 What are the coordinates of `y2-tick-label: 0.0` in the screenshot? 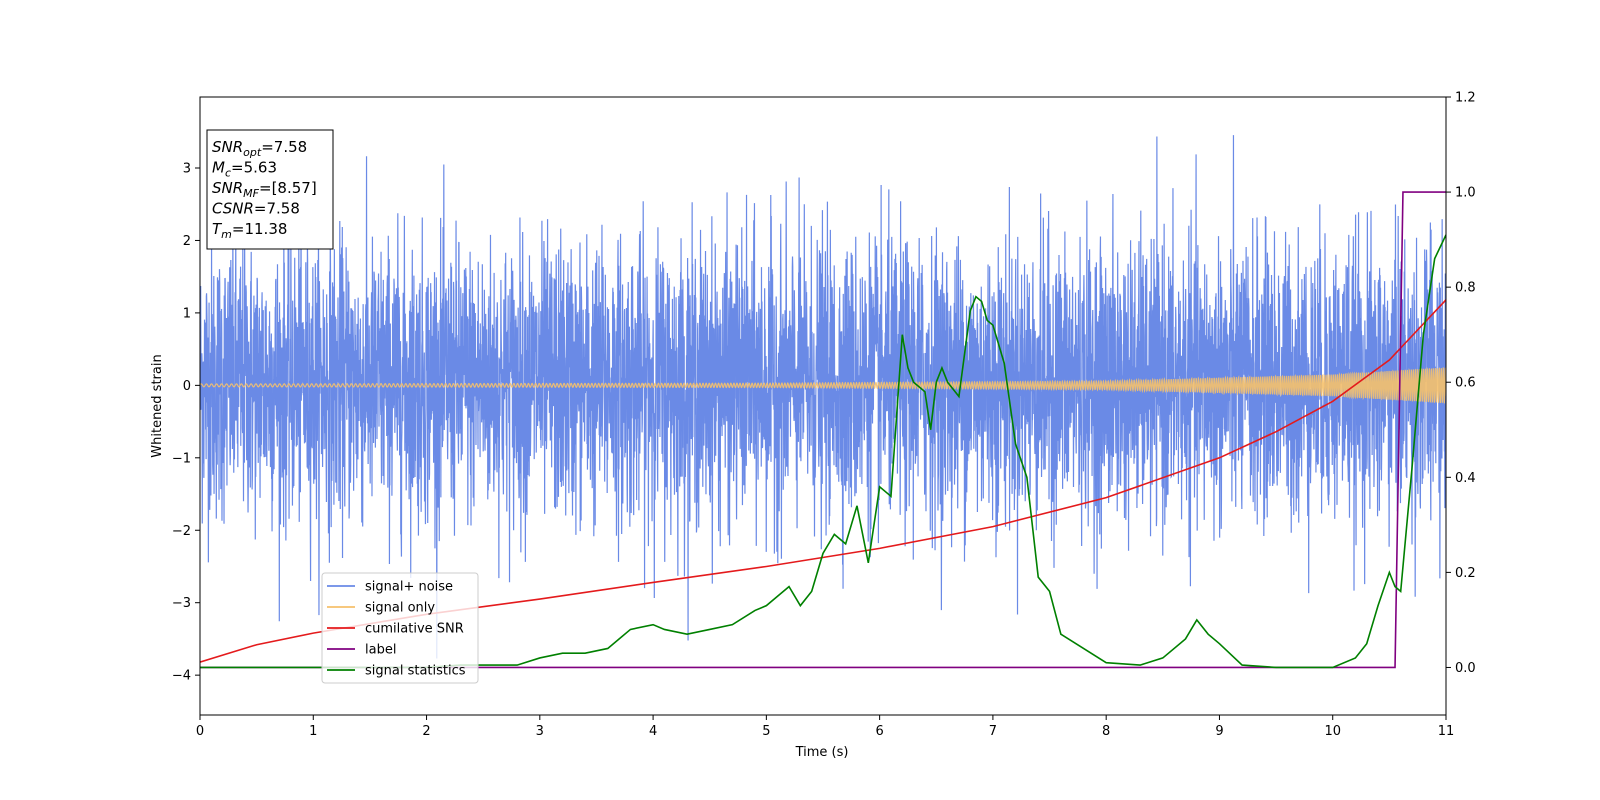 It's located at (1465, 668).